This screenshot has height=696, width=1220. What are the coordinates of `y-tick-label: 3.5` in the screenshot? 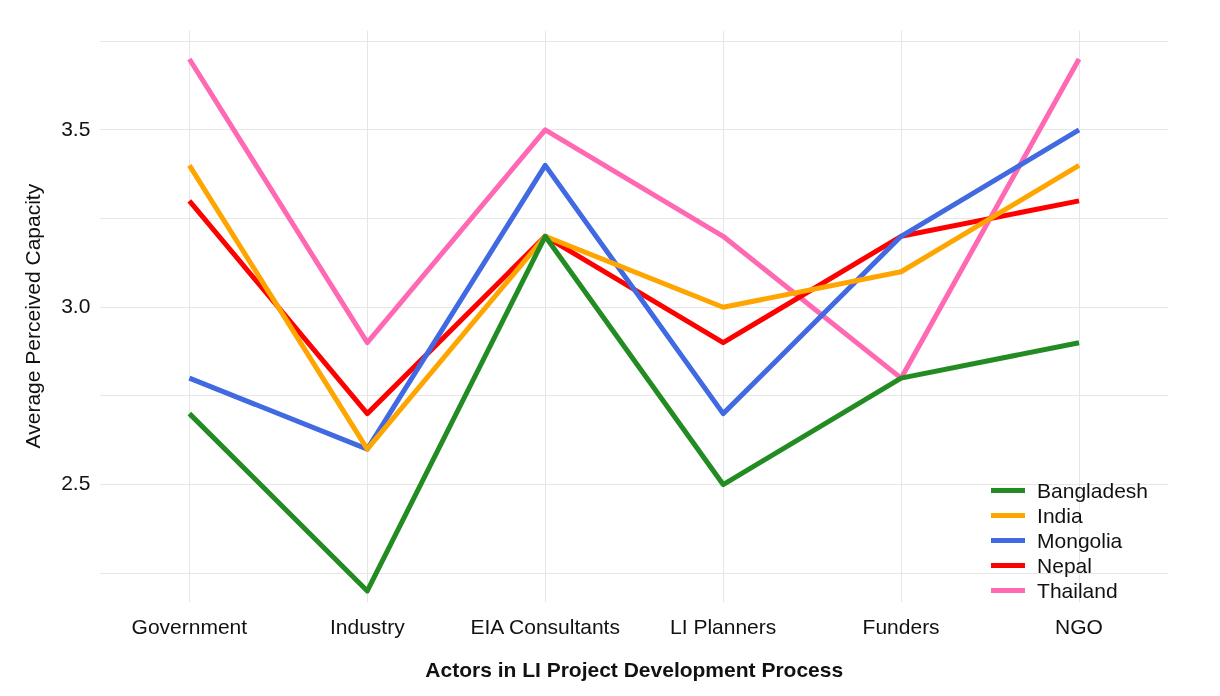 It's located at (76, 128).